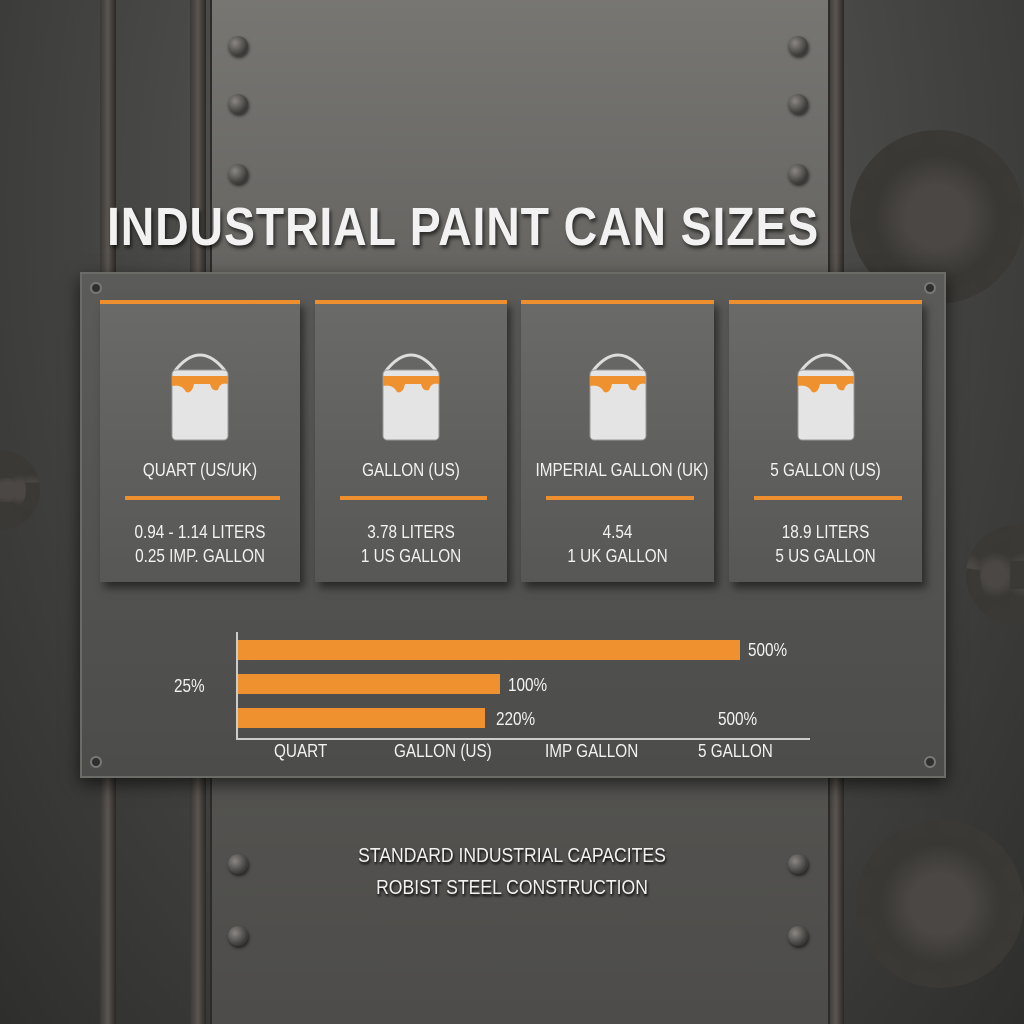 The height and width of the screenshot is (1024, 1024). Describe the element at coordinates (523, 739) in the screenshot. I see `x-axis` at that location.